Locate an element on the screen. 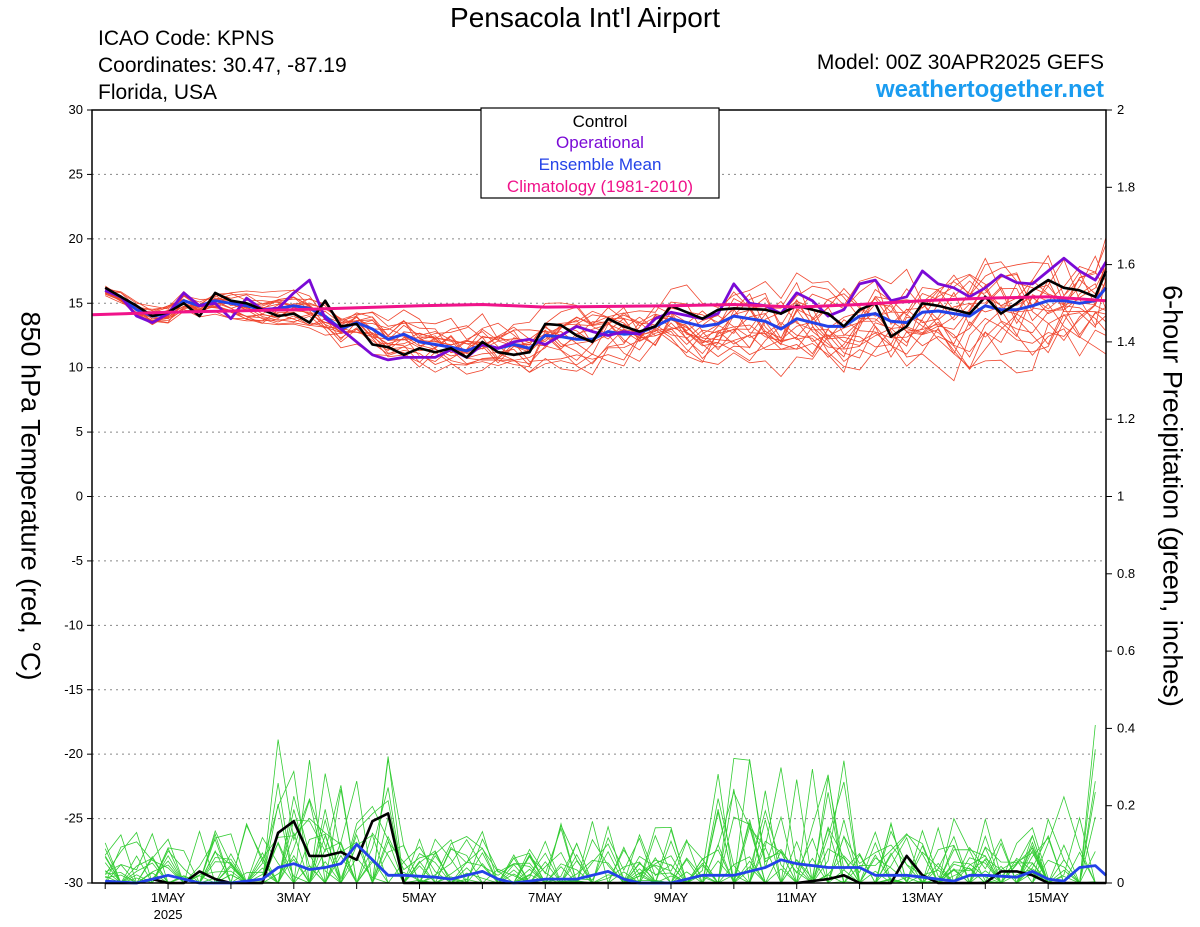  temp-climatology-line is located at coordinates (599, 306).